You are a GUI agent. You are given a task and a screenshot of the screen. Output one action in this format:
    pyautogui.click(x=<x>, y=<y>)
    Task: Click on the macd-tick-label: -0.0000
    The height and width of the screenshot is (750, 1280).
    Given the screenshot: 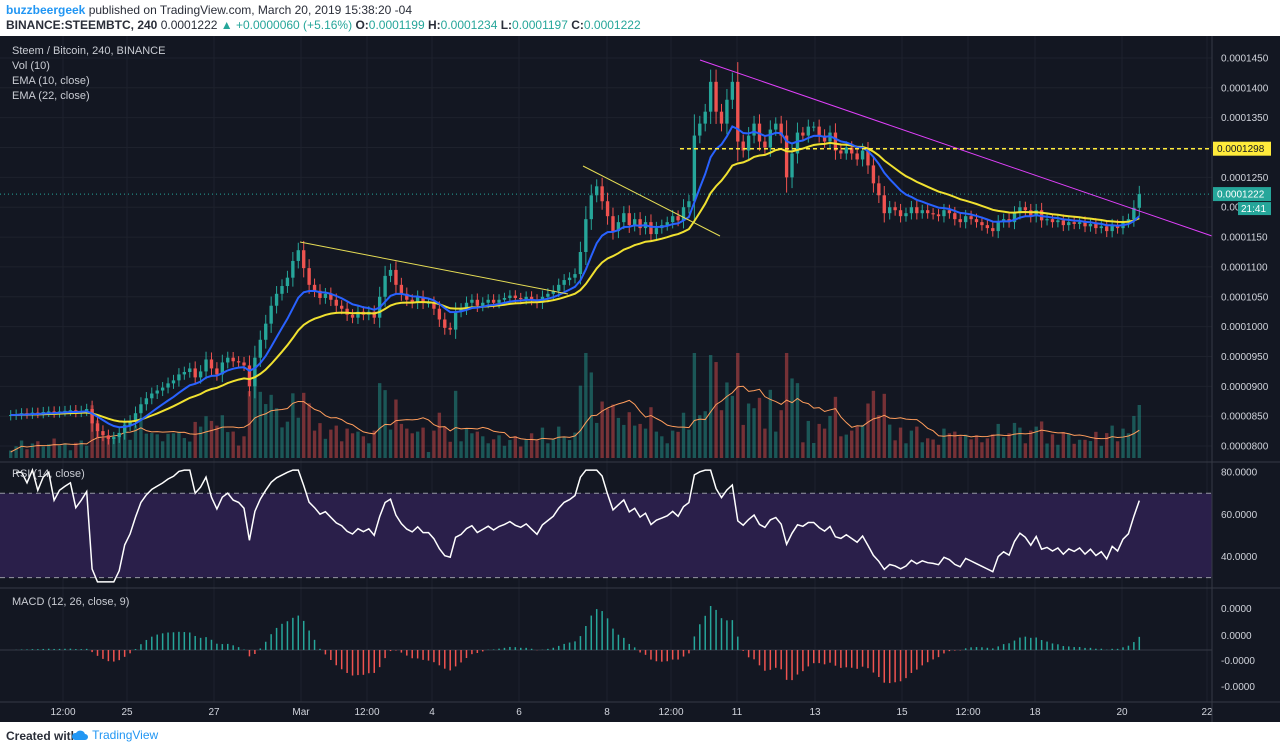 What is the action you would take?
    pyautogui.click(x=1238, y=661)
    